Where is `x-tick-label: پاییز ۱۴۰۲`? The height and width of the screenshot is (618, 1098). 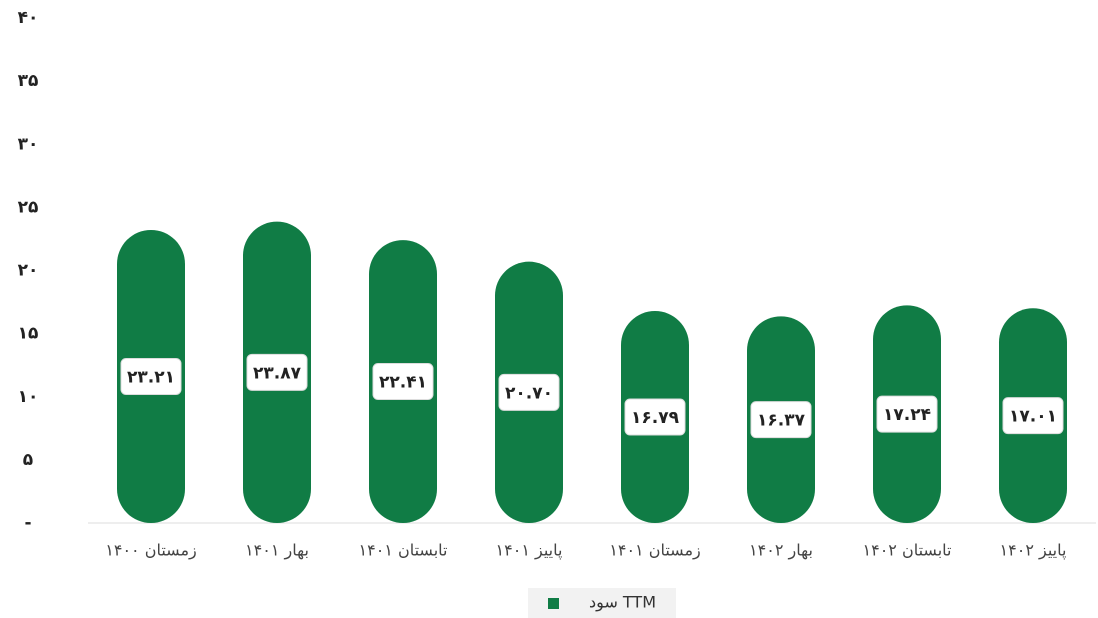
x-tick-label: پاییز ۱۴۰۲ is located at coordinates (1033, 551).